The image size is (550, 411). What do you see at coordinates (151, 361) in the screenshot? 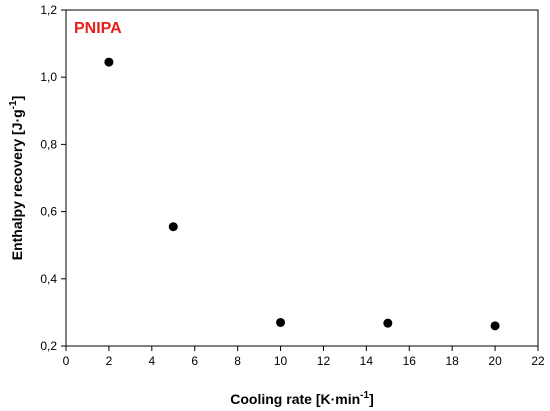
I see `x-tick-label: 4` at bounding box center [151, 361].